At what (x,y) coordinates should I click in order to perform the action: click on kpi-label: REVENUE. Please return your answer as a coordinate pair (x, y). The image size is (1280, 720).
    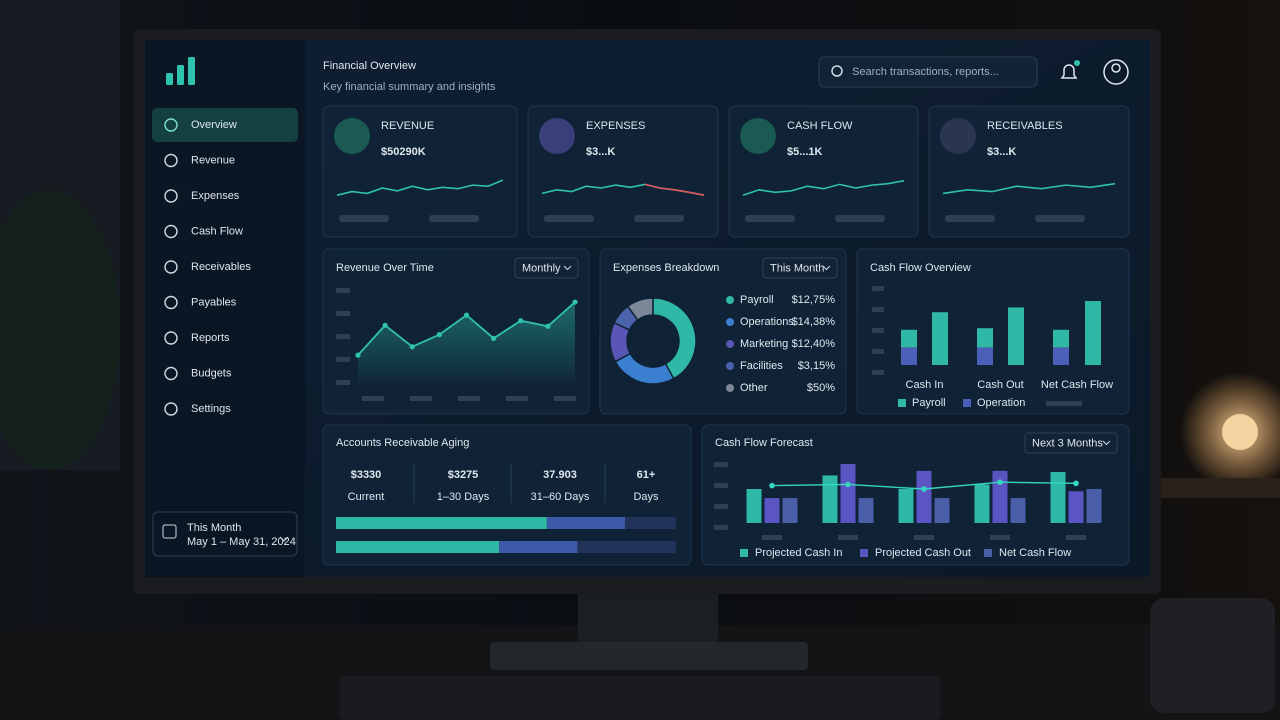
    Looking at the image, I should click on (407, 126).